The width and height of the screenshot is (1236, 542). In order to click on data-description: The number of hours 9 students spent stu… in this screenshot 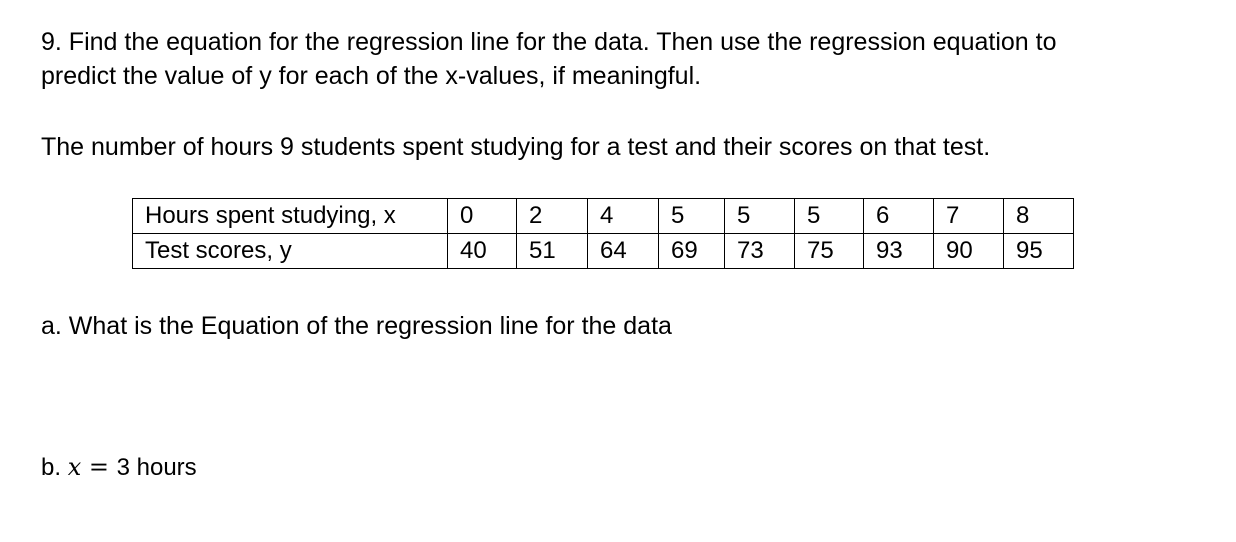, I will do `click(516, 147)`.